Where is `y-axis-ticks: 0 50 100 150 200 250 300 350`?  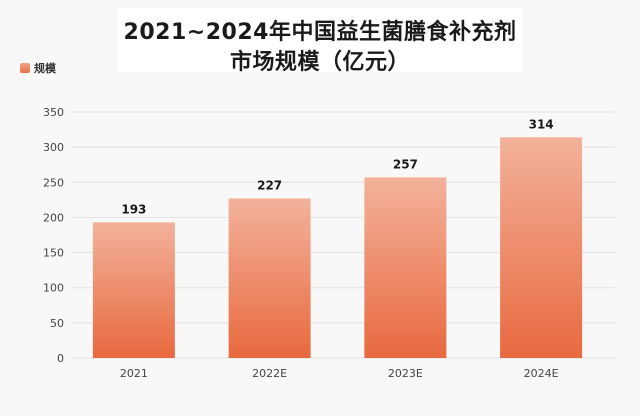 y-axis-ticks: 0 50 100 150 200 250 300 350 is located at coordinates (53, 235).